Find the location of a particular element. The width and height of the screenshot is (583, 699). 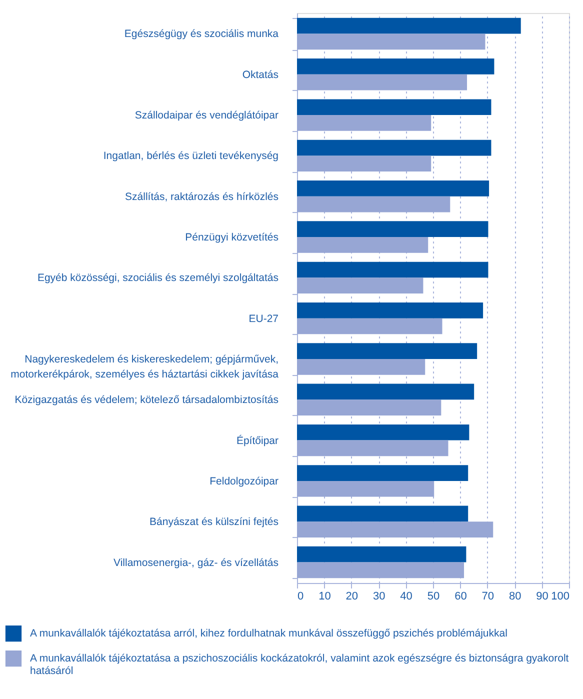

y-tick-label: Építőipar is located at coordinates (257, 440).